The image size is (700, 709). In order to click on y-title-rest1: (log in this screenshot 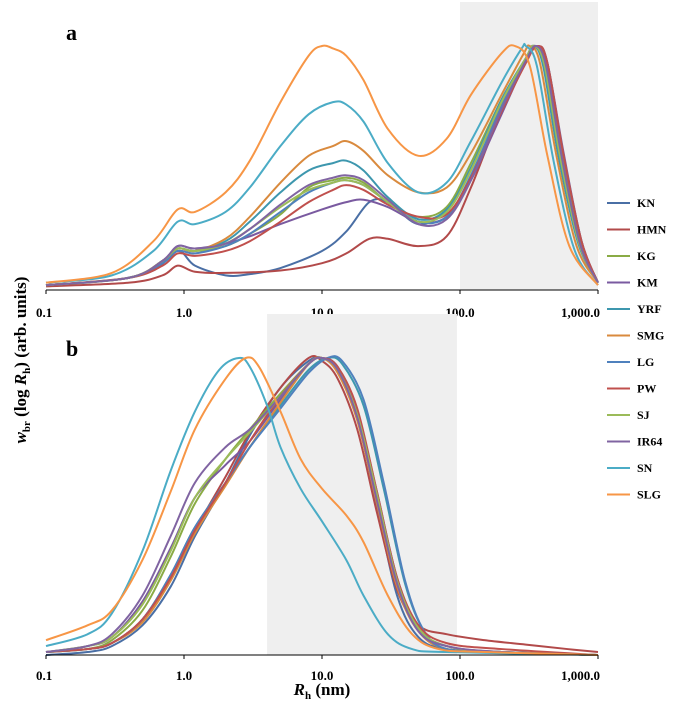, I will do `click(20, 403)`.